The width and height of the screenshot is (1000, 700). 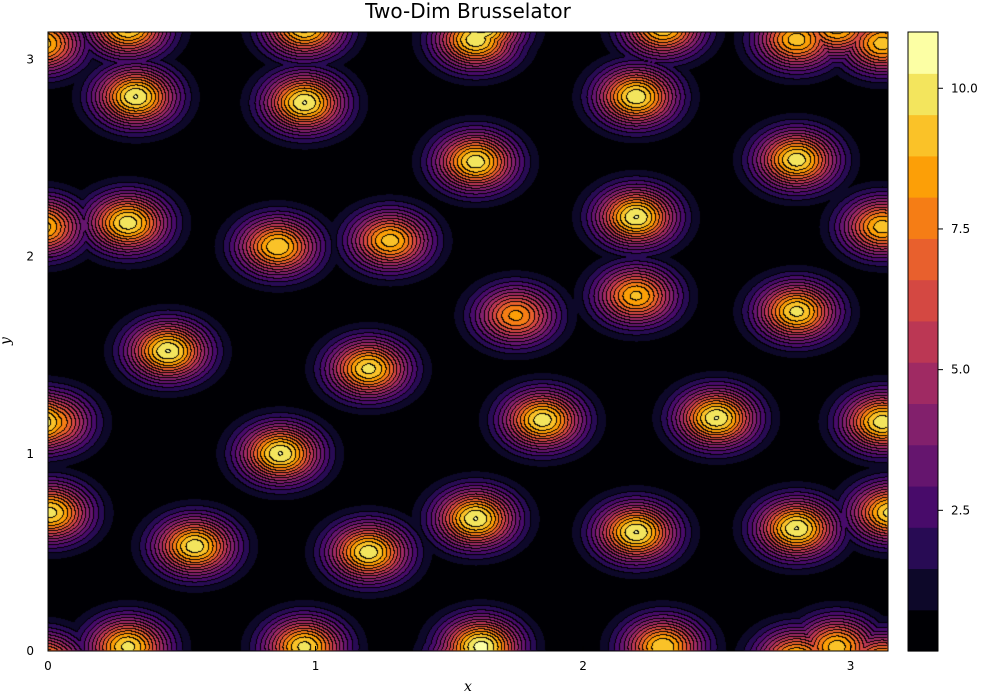 I want to click on y-tick-label: 3, so click(x=30, y=60).